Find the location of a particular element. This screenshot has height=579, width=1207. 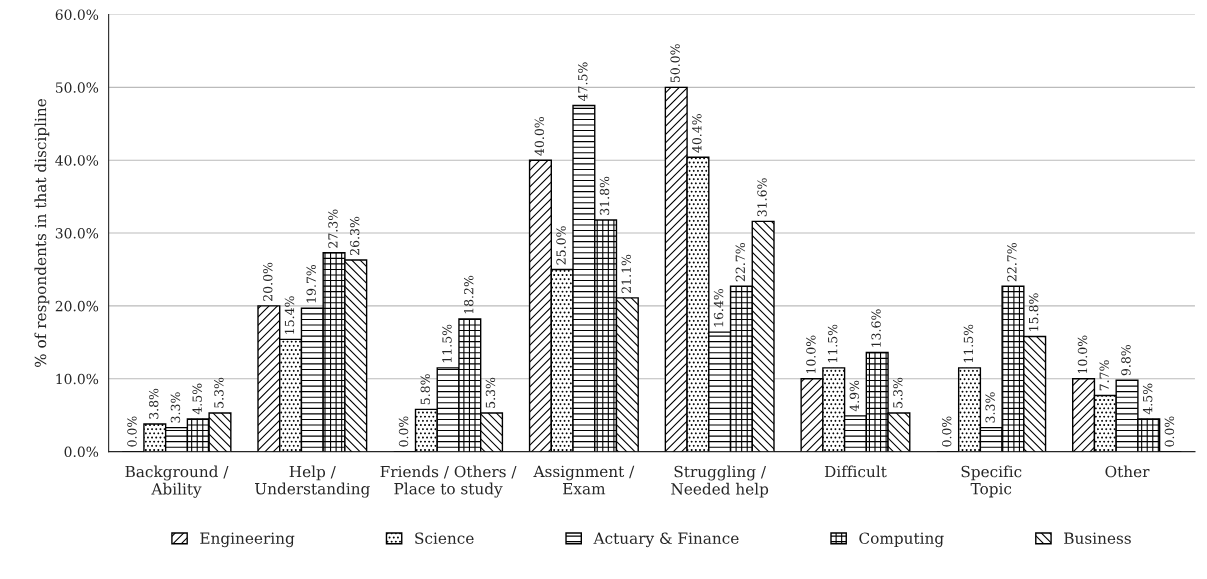

x-tick-label: Struggling / Needed help is located at coordinates (720, 481).